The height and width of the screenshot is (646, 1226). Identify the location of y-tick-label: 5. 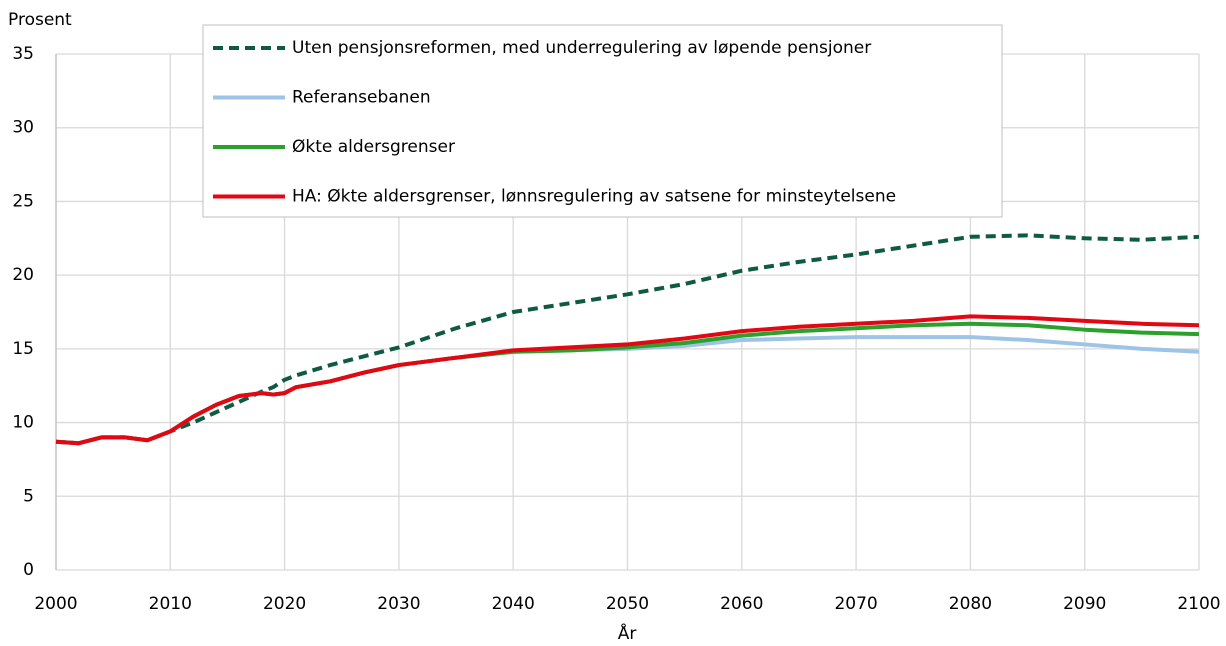
(28, 496).